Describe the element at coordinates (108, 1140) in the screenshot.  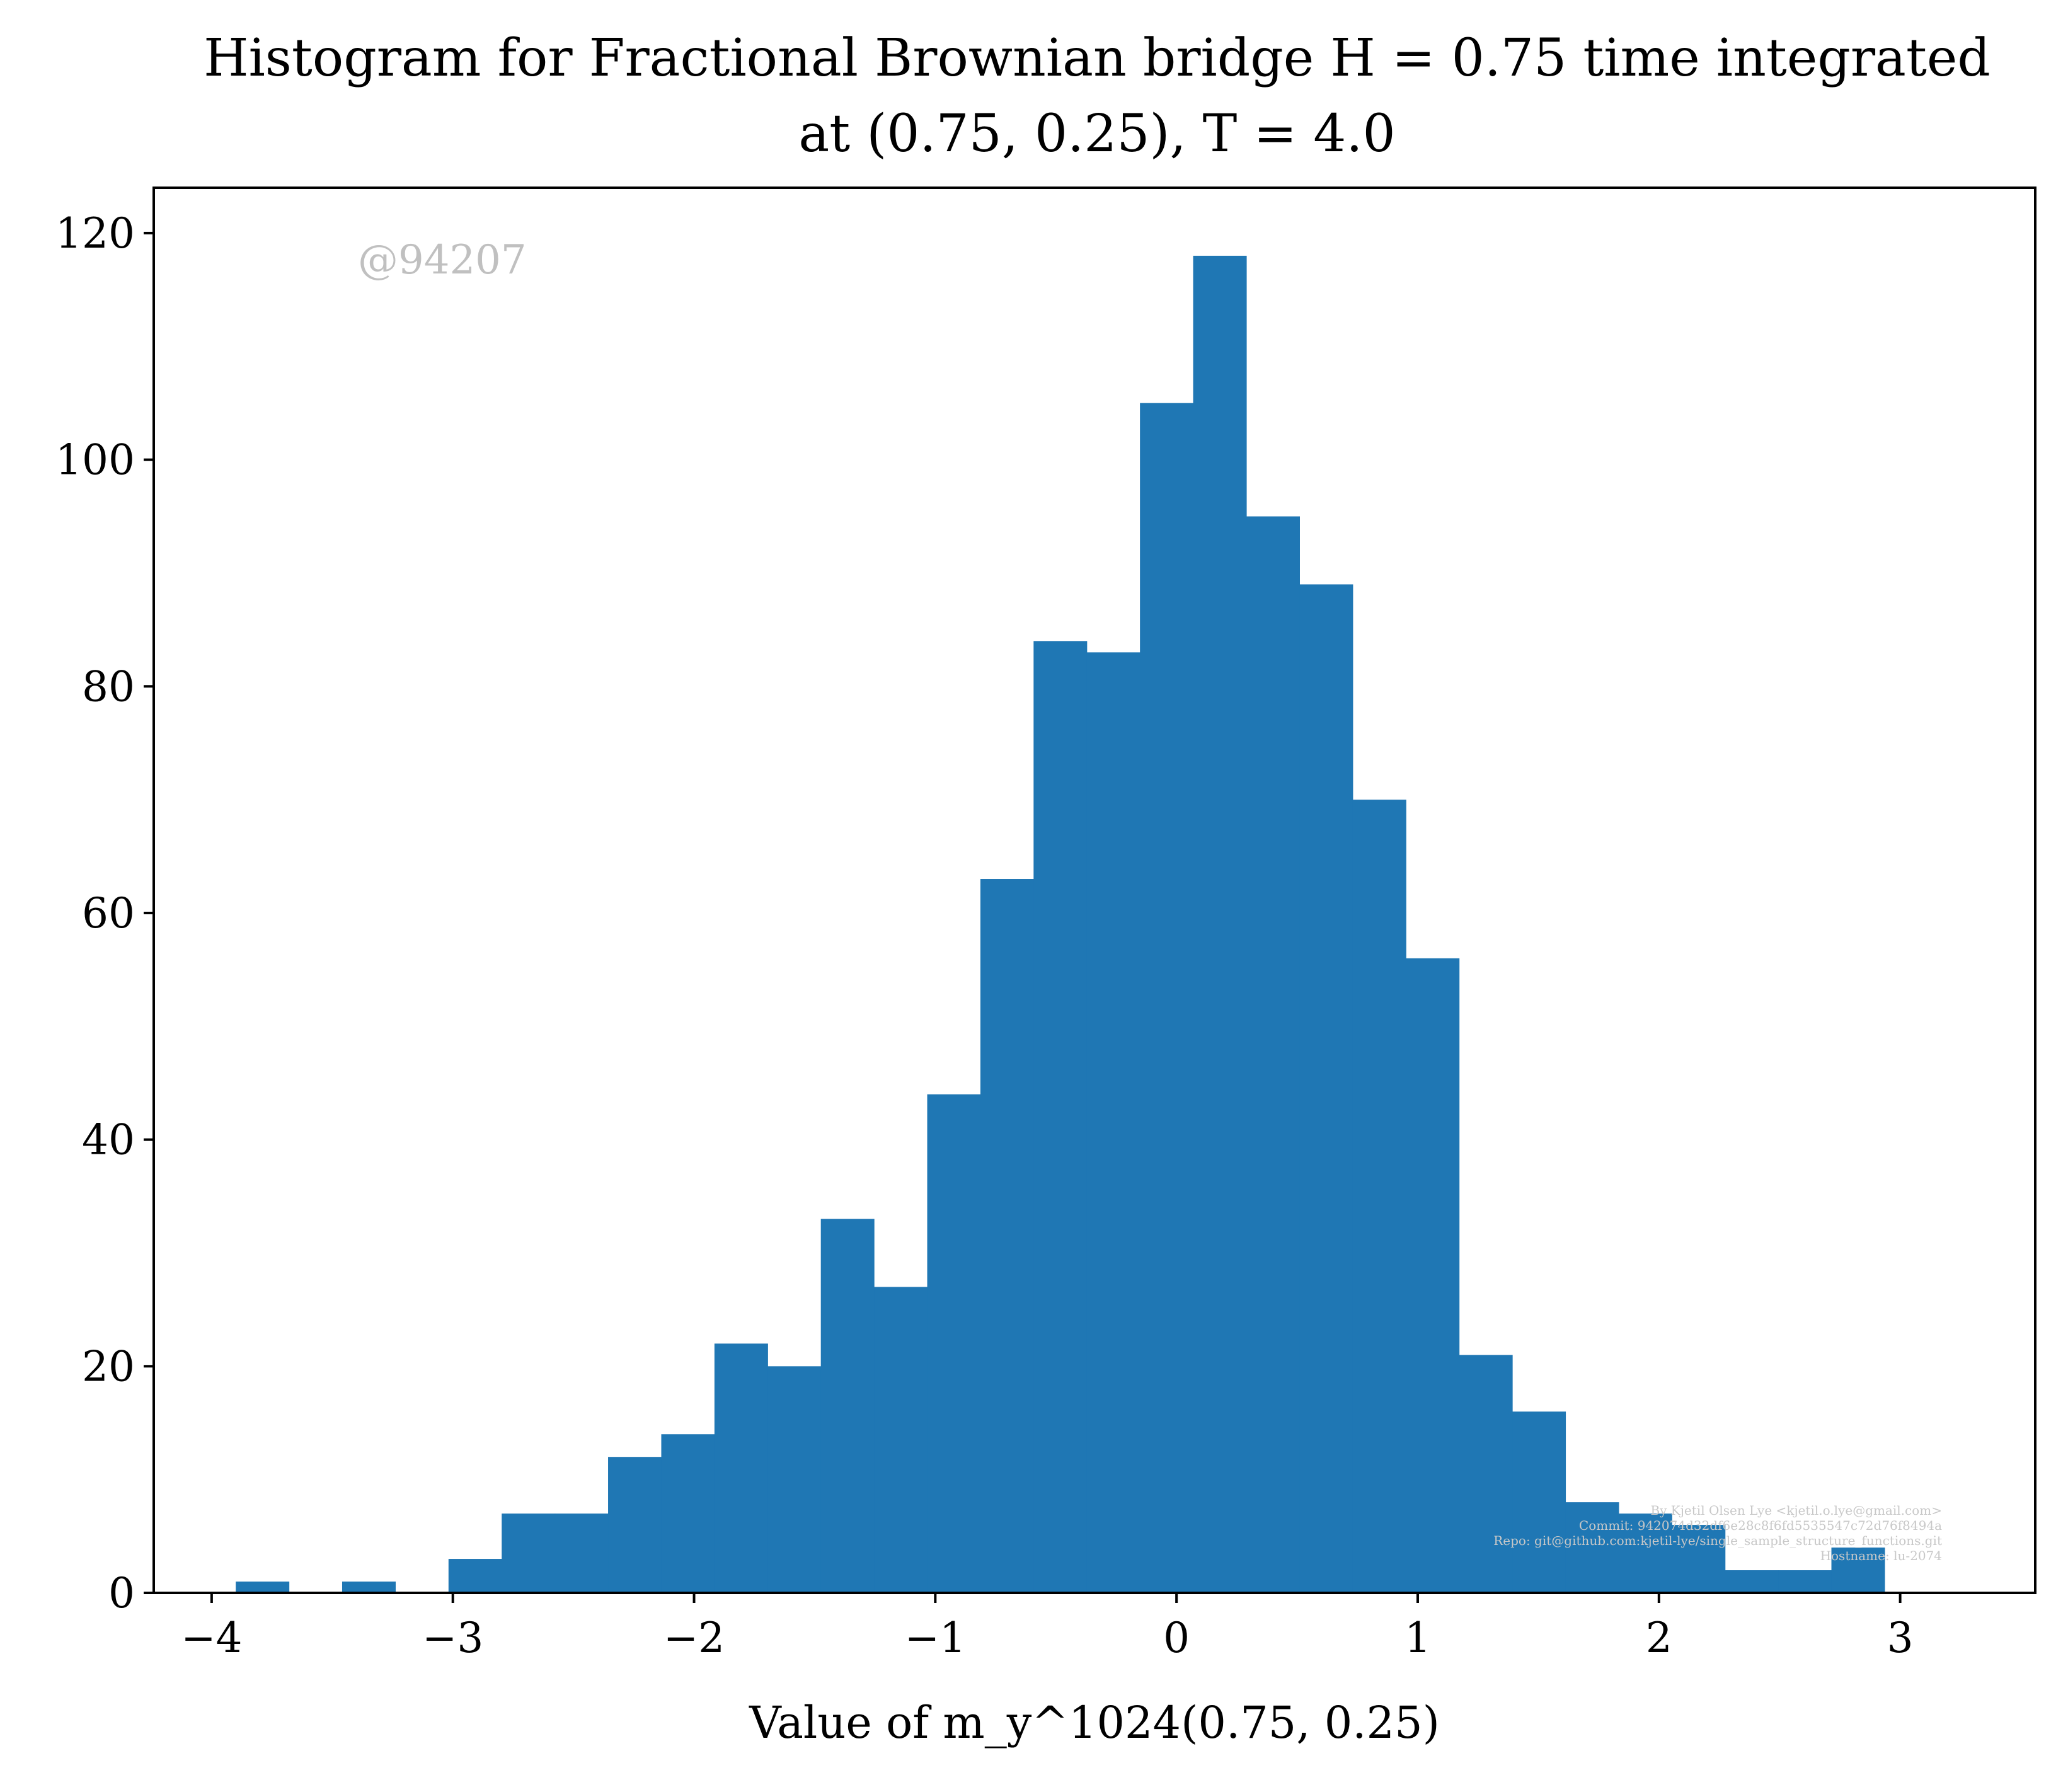
I see `y-tick-label: 40` at that location.